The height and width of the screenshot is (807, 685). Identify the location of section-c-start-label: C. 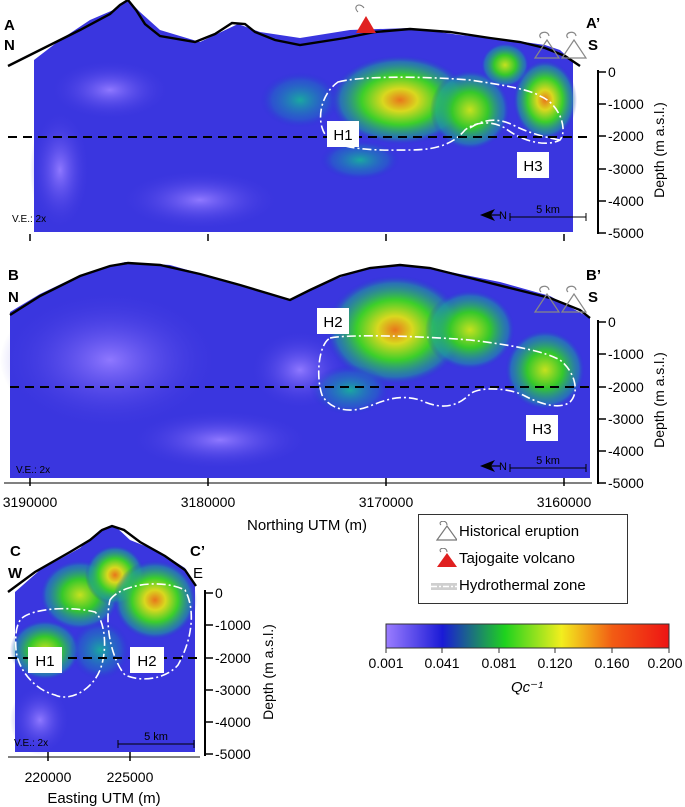
(15, 551).